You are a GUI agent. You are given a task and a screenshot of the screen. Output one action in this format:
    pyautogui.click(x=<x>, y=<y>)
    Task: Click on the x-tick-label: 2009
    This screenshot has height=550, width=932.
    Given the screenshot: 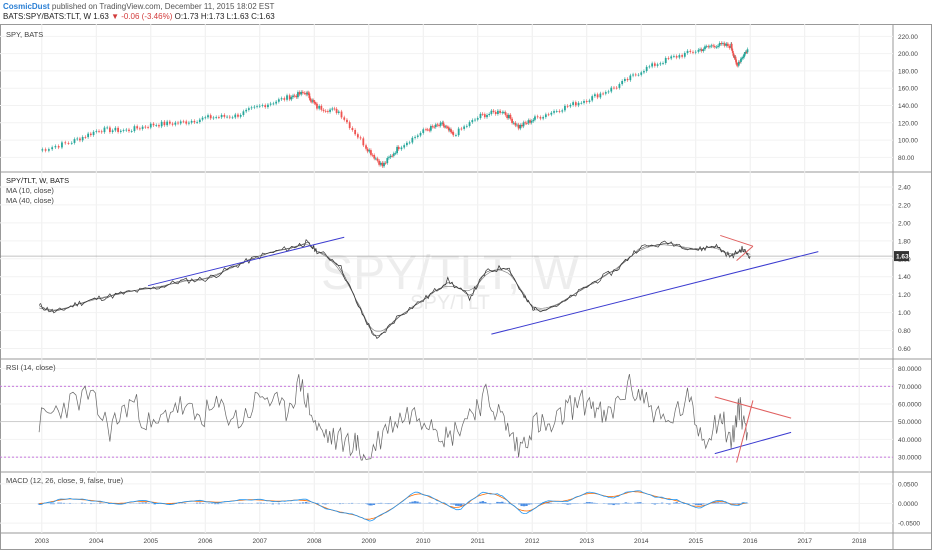 What is the action you would take?
    pyautogui.click(x=369, y=541)
    